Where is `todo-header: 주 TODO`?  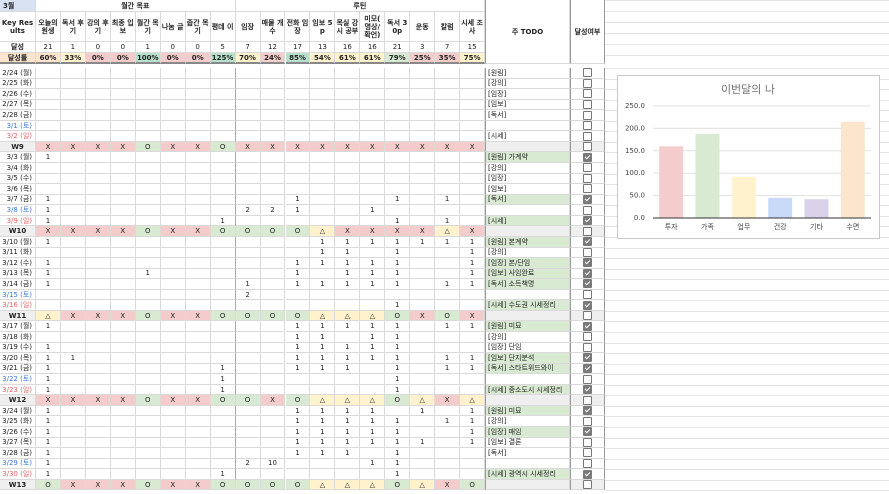 todo-header: 주 TODO is located at coordinates (527, 32).